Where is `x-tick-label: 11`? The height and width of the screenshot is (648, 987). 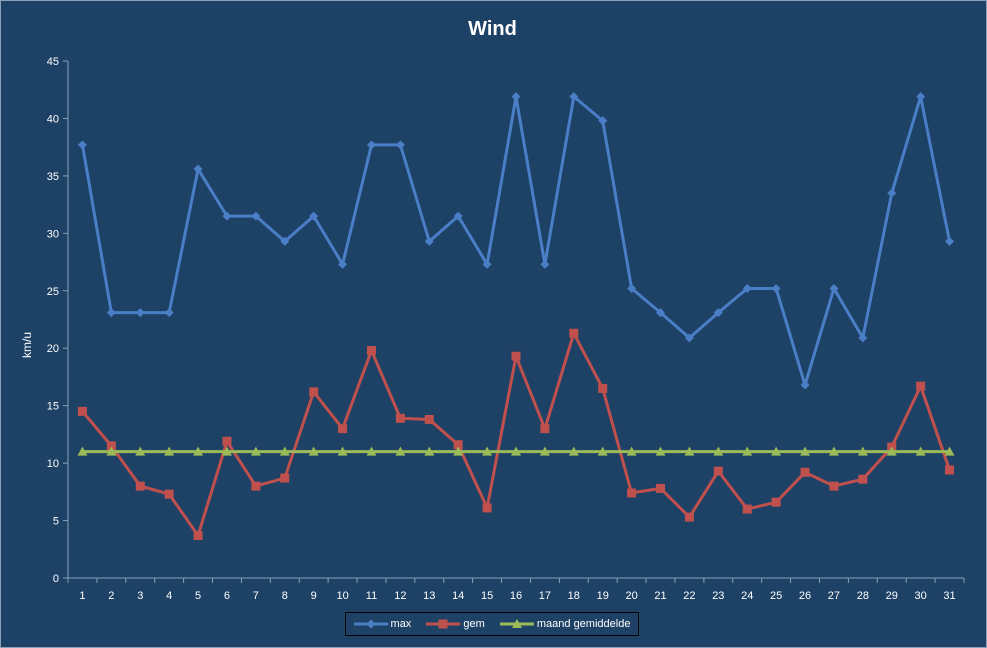
x-tick-label: 11 is located at coordinates (371, 596).